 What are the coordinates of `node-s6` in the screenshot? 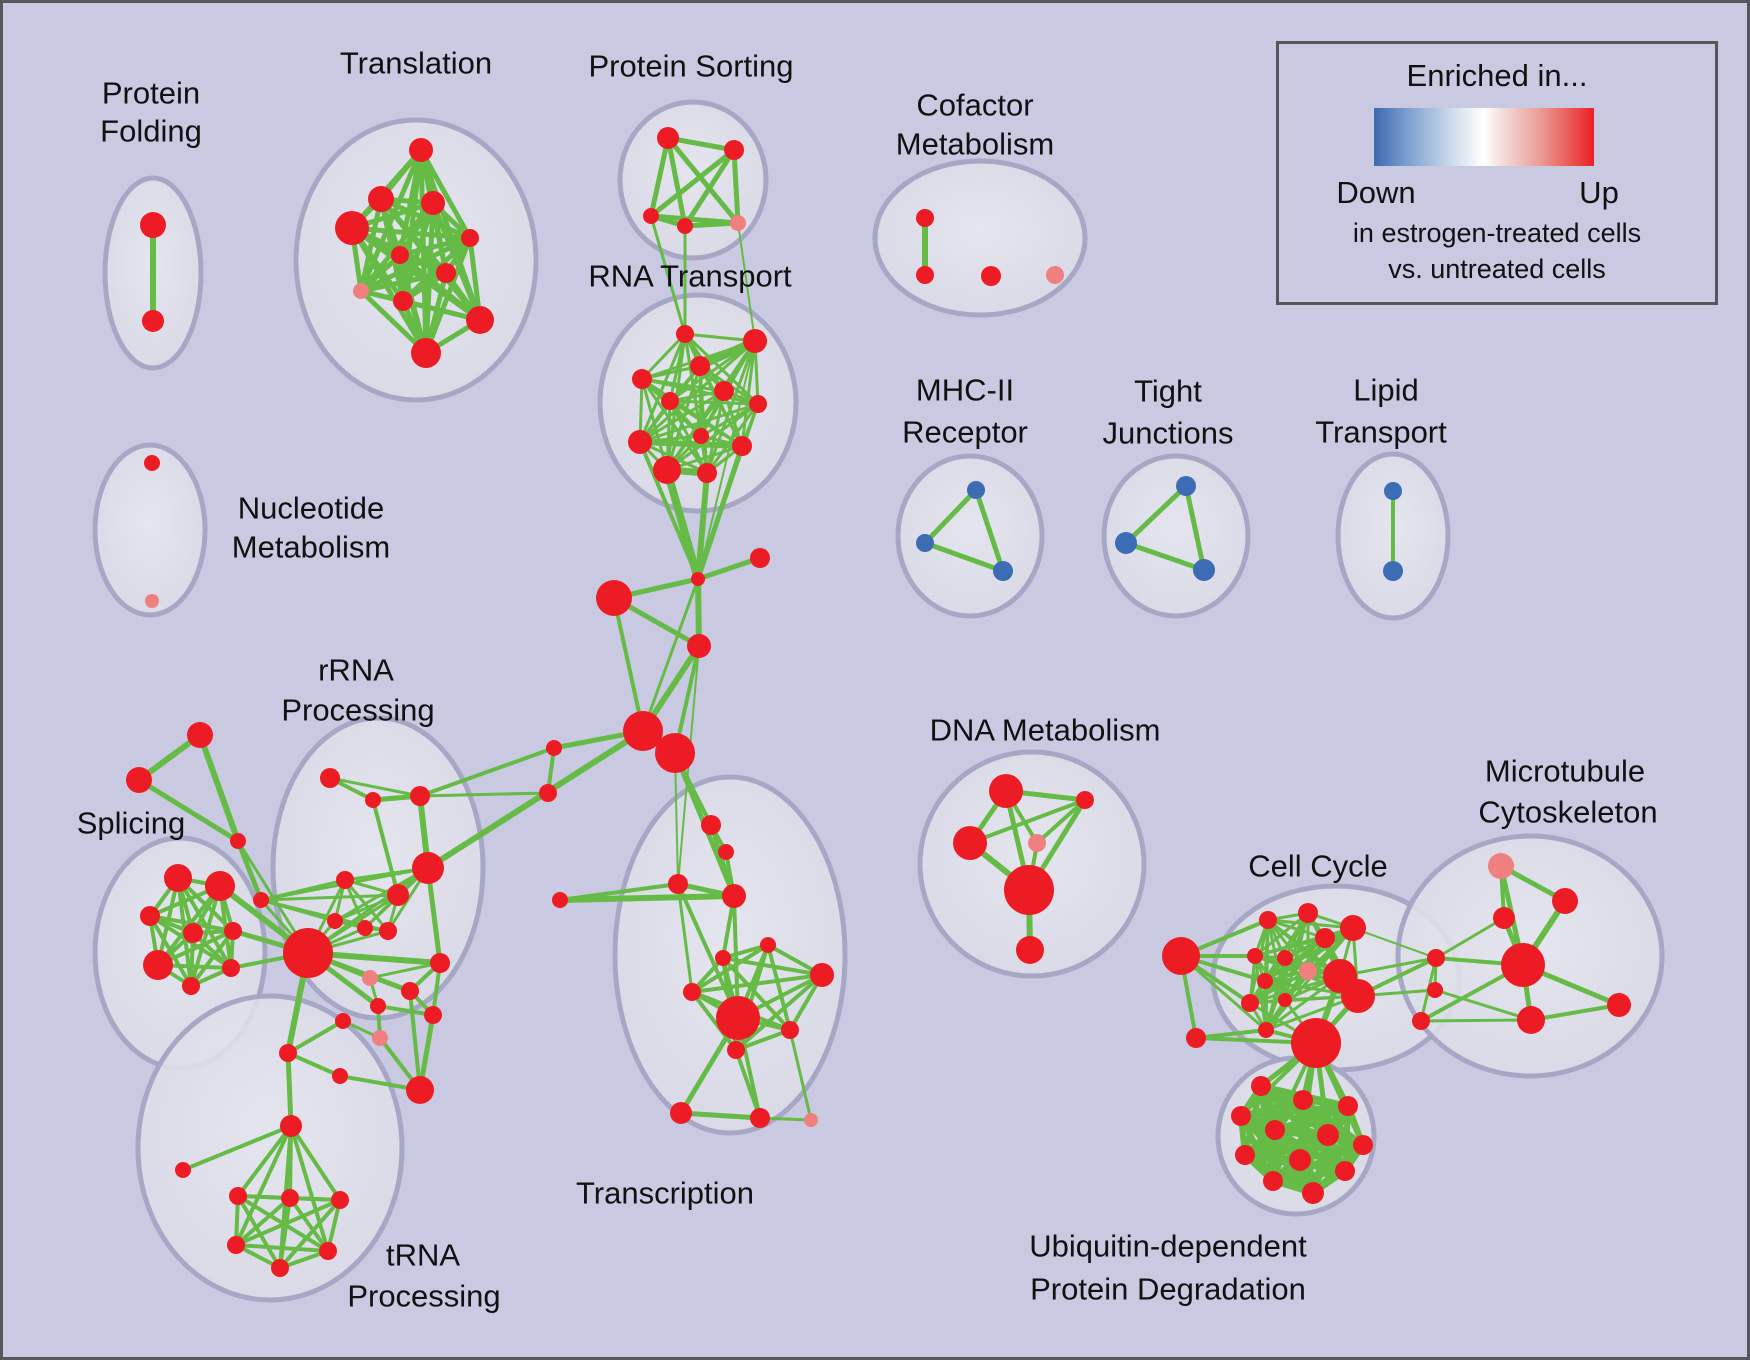 It's located at (191, 986).